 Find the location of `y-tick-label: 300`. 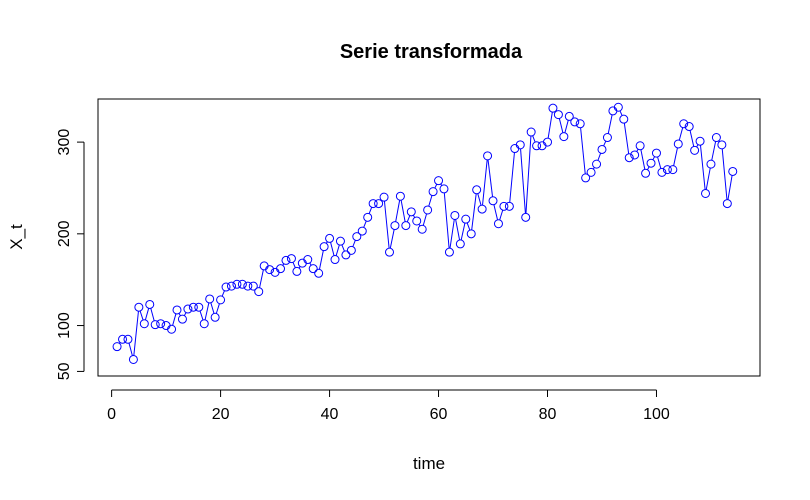

y-tick-label: 300 is located at coordinates (64, 142).